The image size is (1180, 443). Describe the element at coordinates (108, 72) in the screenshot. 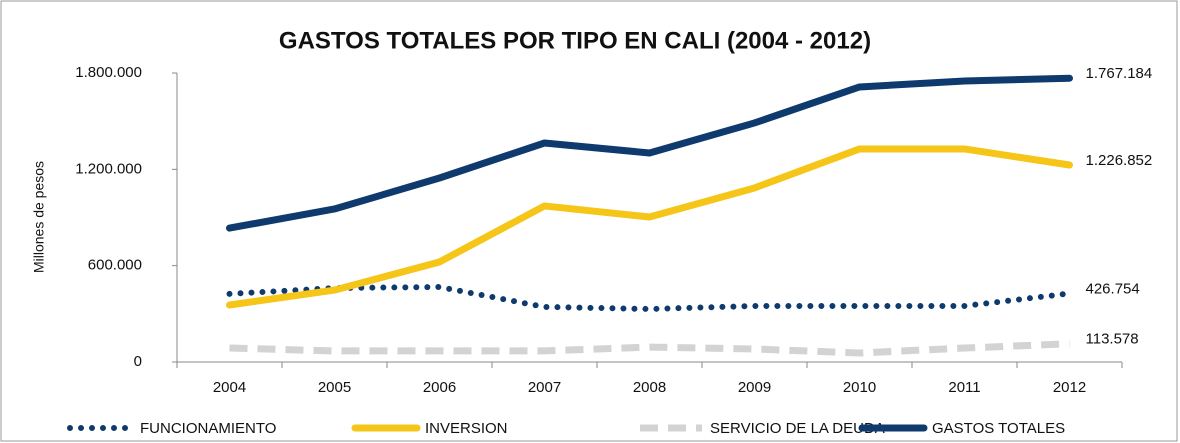

I see `y-tick-label: 1.800.000` at that location.